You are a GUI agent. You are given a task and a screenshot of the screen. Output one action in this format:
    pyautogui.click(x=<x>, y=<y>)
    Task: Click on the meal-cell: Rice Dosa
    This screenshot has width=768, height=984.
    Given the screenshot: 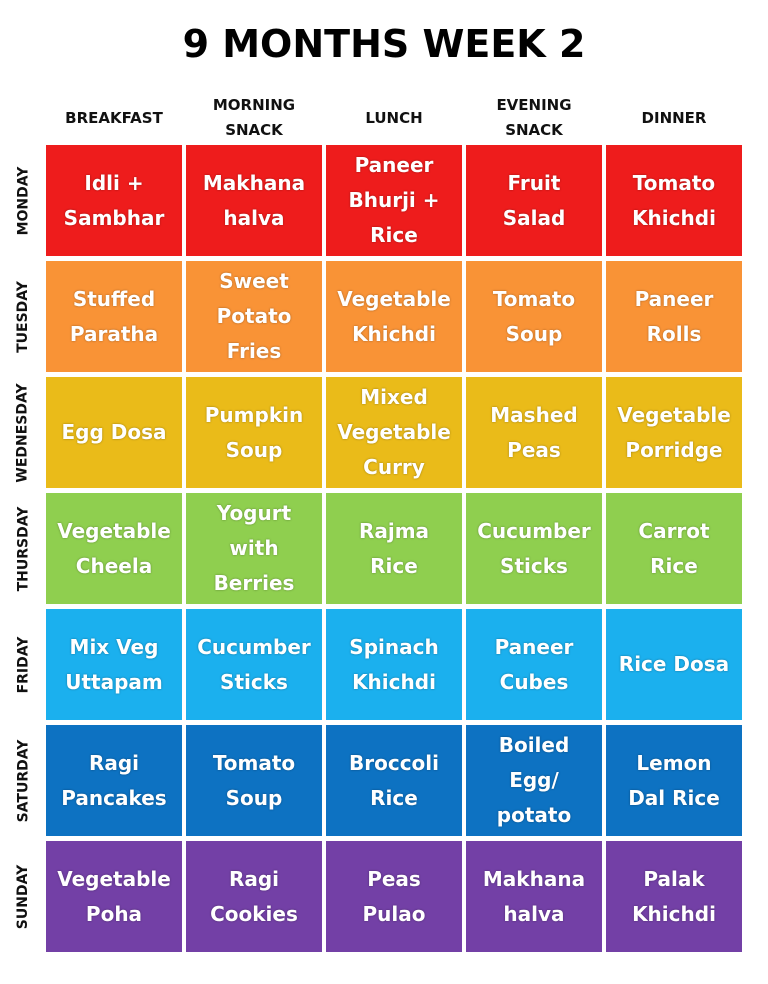 What is the action you would take?
    pyautogui.click(x=674, y=664)
    